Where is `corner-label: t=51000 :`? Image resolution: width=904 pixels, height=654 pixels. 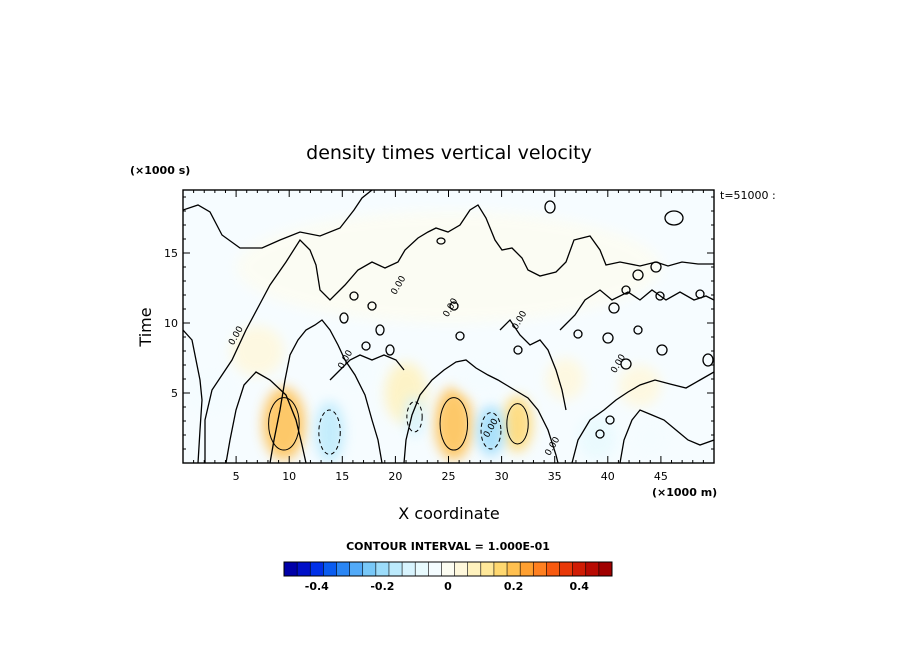
corner-label: t=51000 : is located at coordinates (748, 195).